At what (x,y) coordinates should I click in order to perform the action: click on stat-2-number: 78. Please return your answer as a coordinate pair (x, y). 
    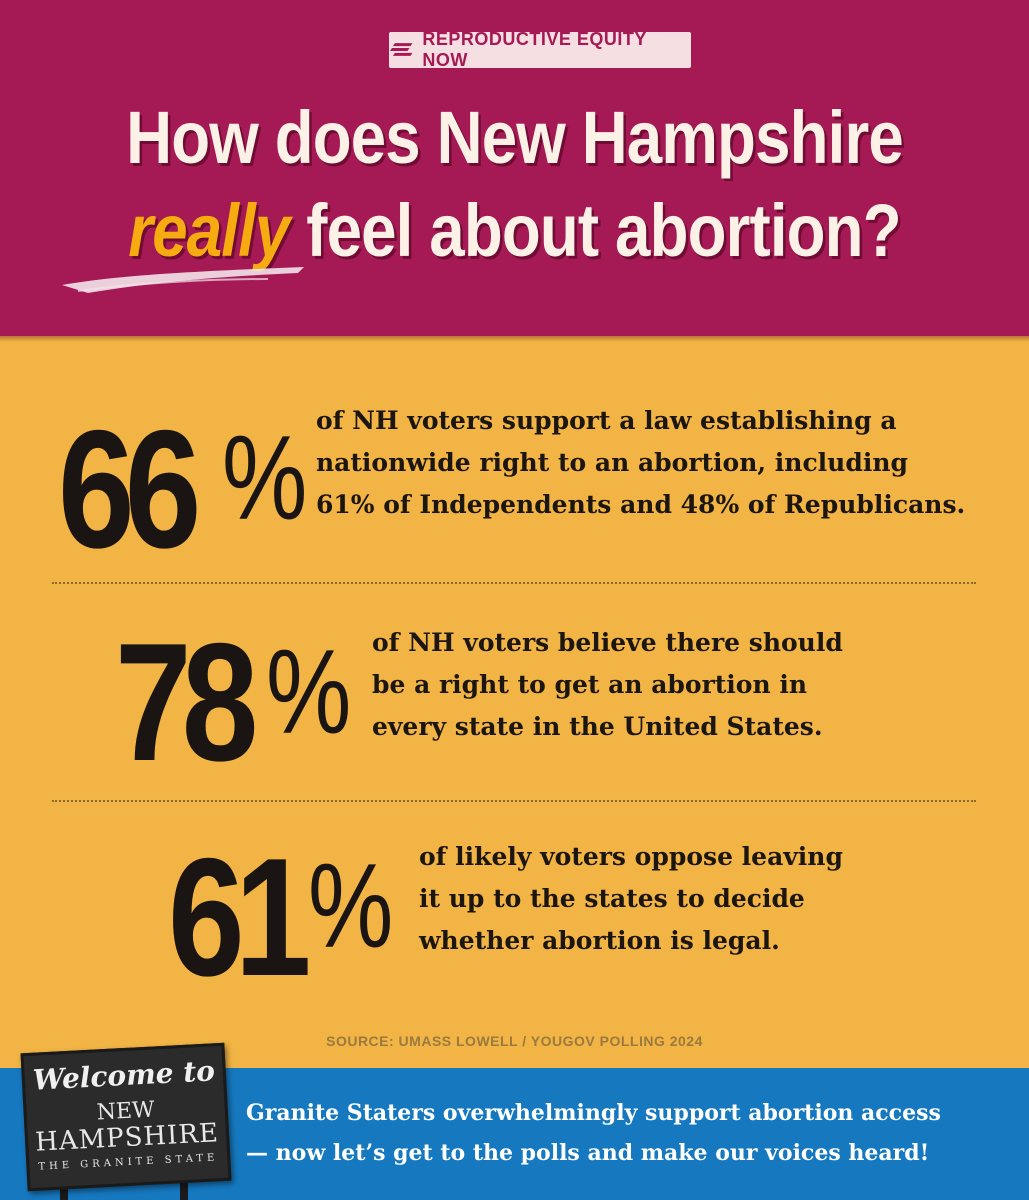
    Looking at the image, I should click on (186, 702).